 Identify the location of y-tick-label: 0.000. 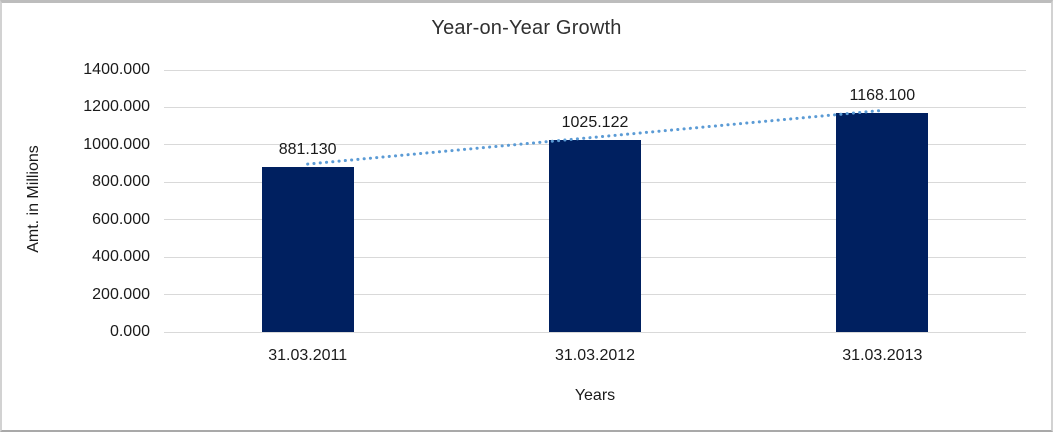
(129, 331).